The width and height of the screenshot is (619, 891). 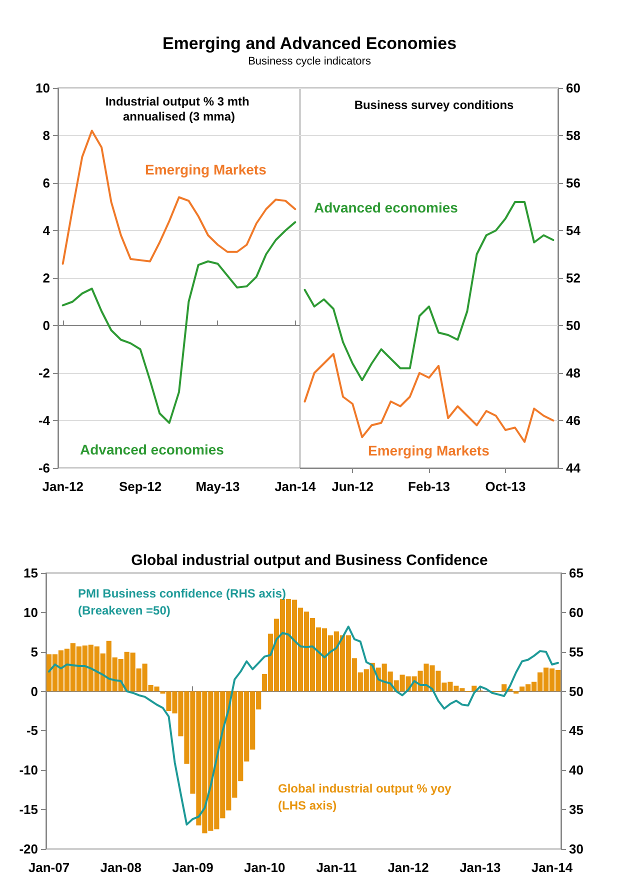 I want to click on y-tick-label: 5, so click(x=34, y=652).